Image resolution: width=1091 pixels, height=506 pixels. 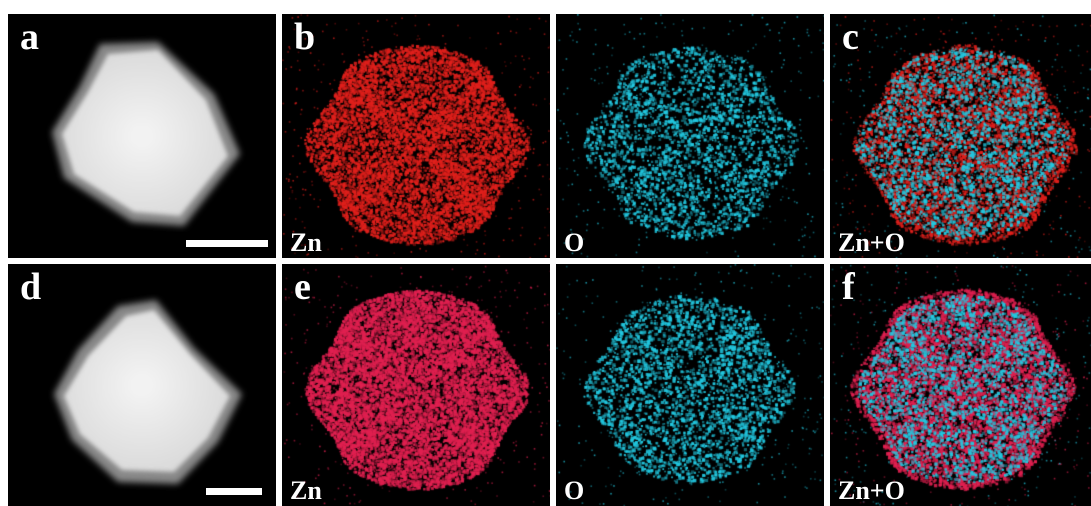 What do you see at coordinates (305, 37) in the screenshot?
I see `panel-label-b: b` at bounding box center [305, 37].